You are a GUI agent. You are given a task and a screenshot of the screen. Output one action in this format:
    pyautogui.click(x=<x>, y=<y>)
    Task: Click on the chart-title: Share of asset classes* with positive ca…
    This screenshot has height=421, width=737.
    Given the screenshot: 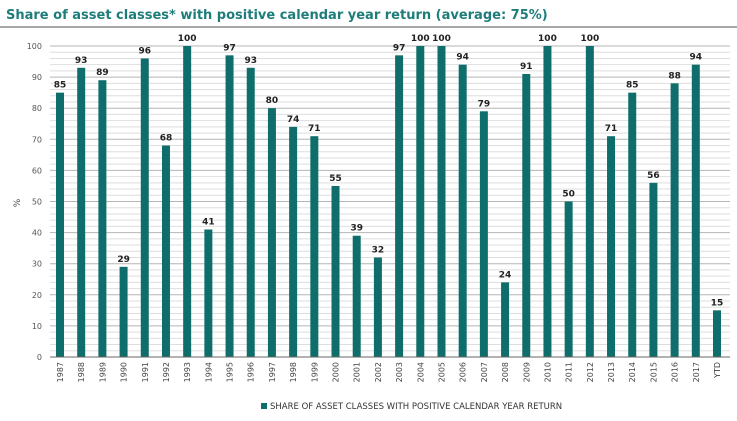 What is the action you would take?
    pyautogui.click(x=277, y=15)
    